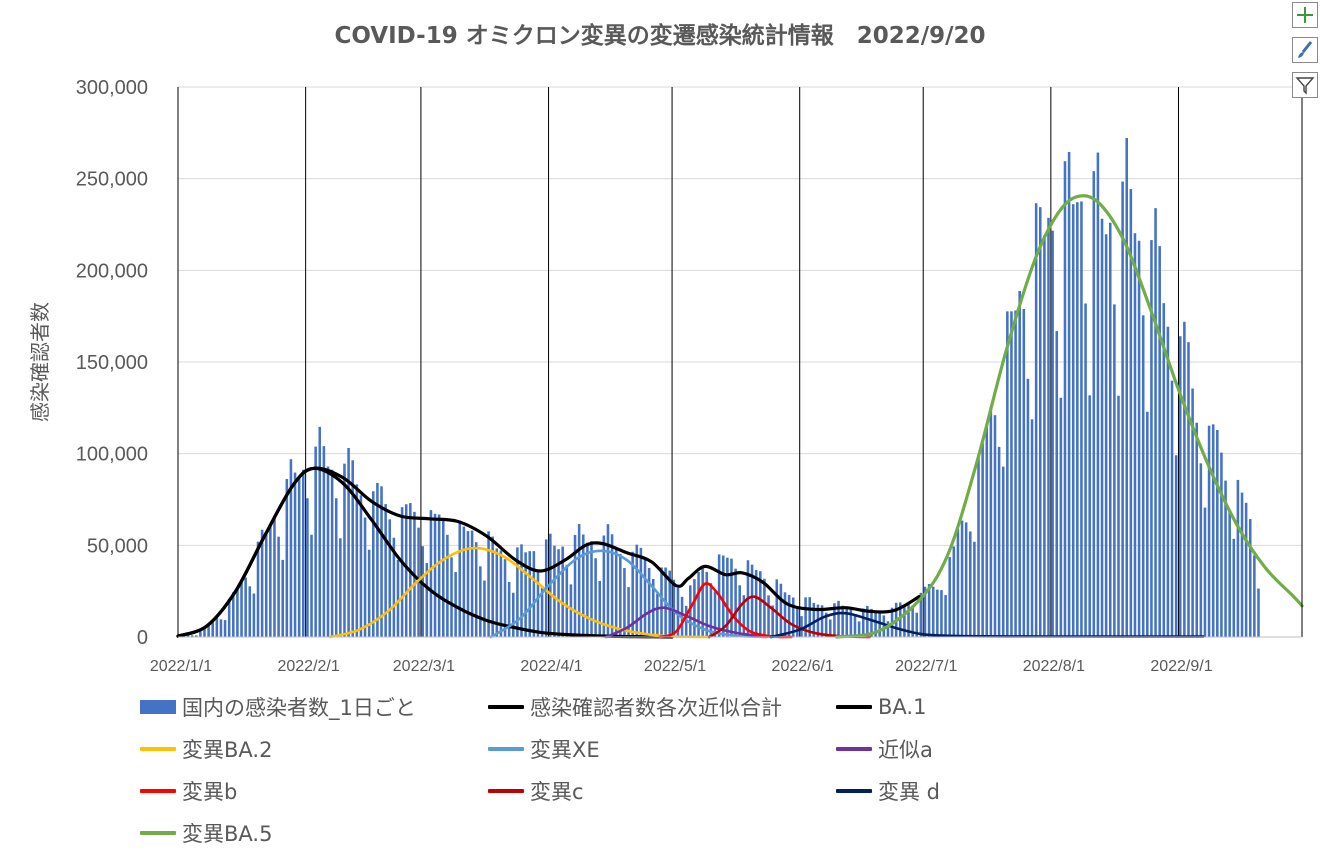 The width and height of the screenshot is (1320, 857). I want to click on legend-label: 変異XE, so click(565, 750).